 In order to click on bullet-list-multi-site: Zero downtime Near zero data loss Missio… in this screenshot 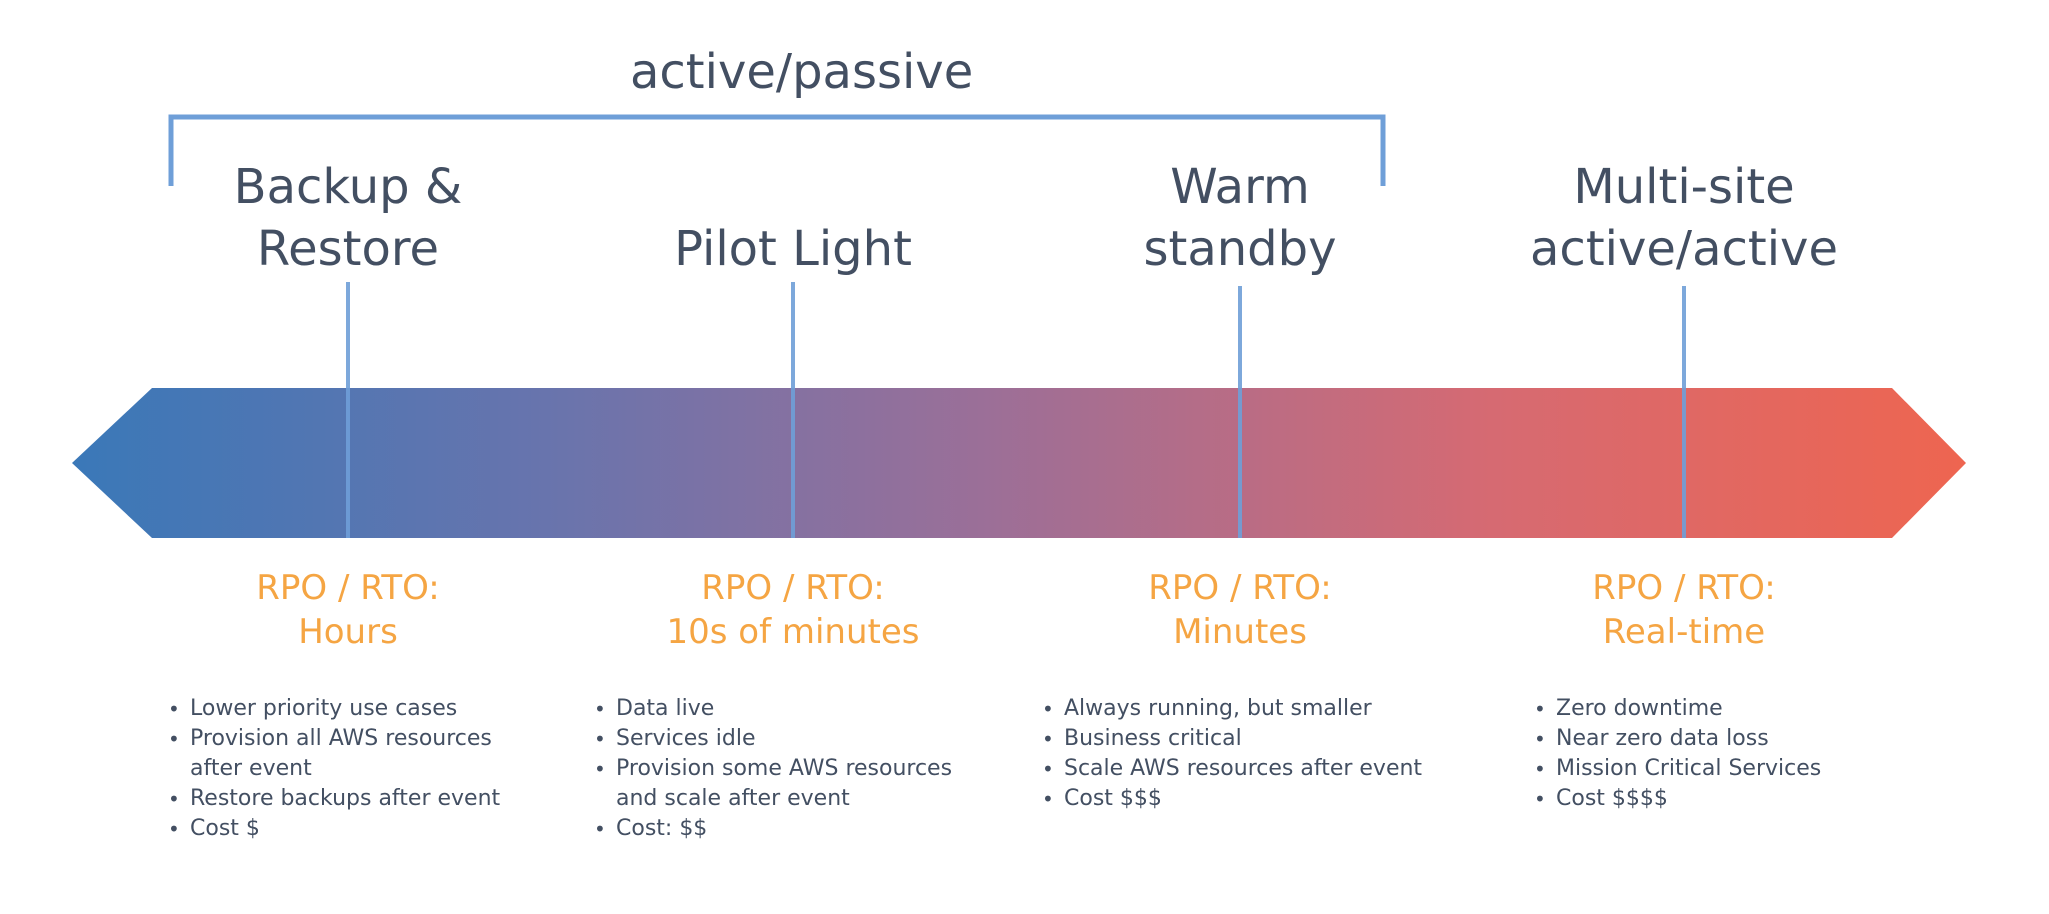, I will do `click(1676, 754)`.